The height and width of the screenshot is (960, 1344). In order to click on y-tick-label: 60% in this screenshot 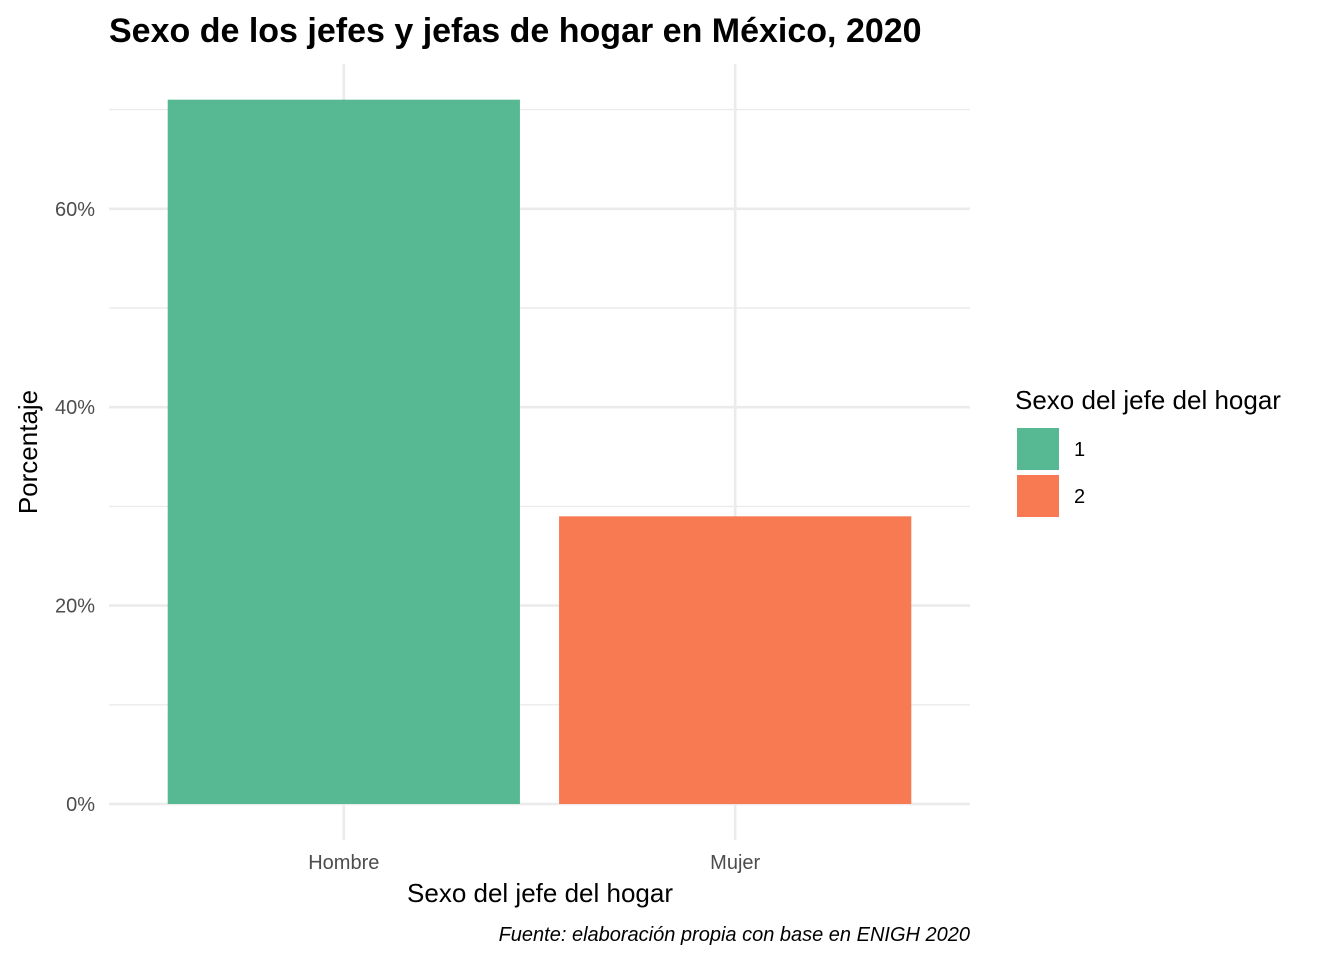, I will do `click(75, 210)`.